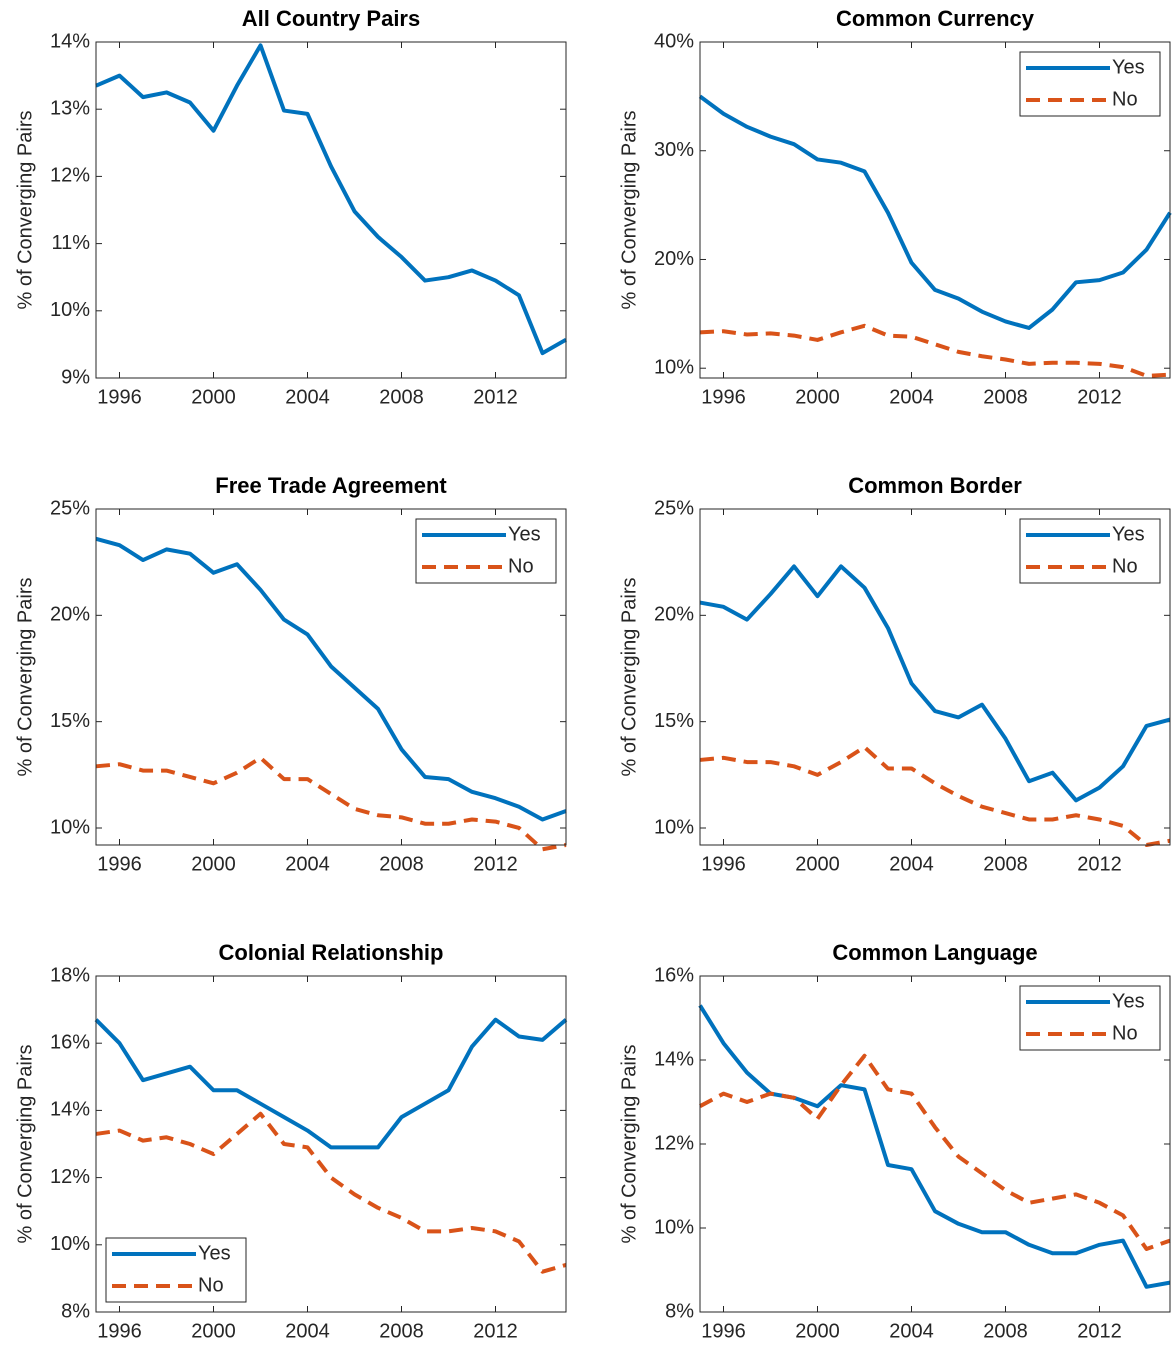 The height and width of the screenshot is (1352, 1173). I want to click on panel-title: Common Currency, so click(935, 18).